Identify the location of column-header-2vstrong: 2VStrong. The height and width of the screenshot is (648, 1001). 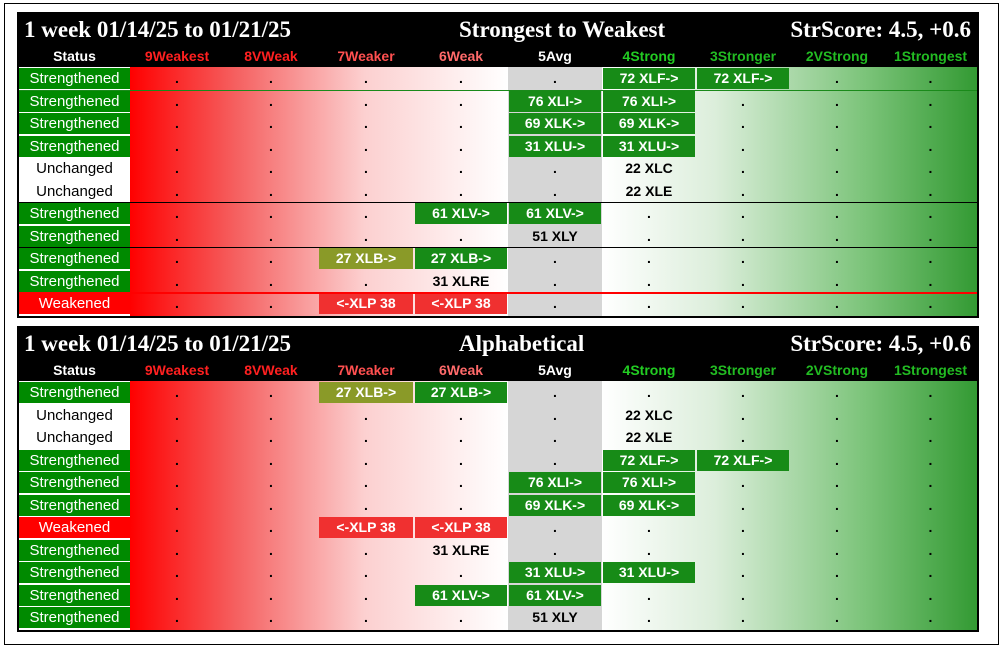
(837, 370).